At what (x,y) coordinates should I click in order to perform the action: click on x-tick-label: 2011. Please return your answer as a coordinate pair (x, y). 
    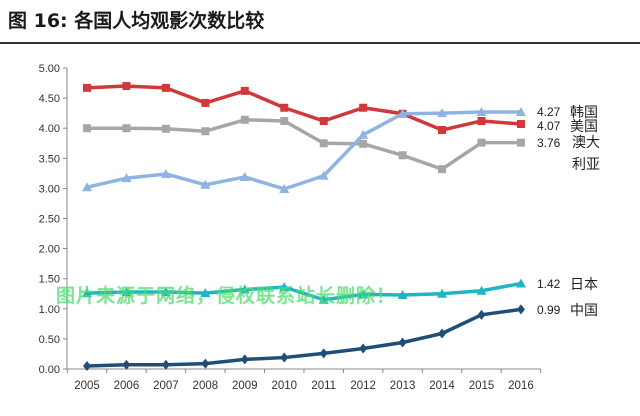
    Looking at the image, I should click on (323, 386).